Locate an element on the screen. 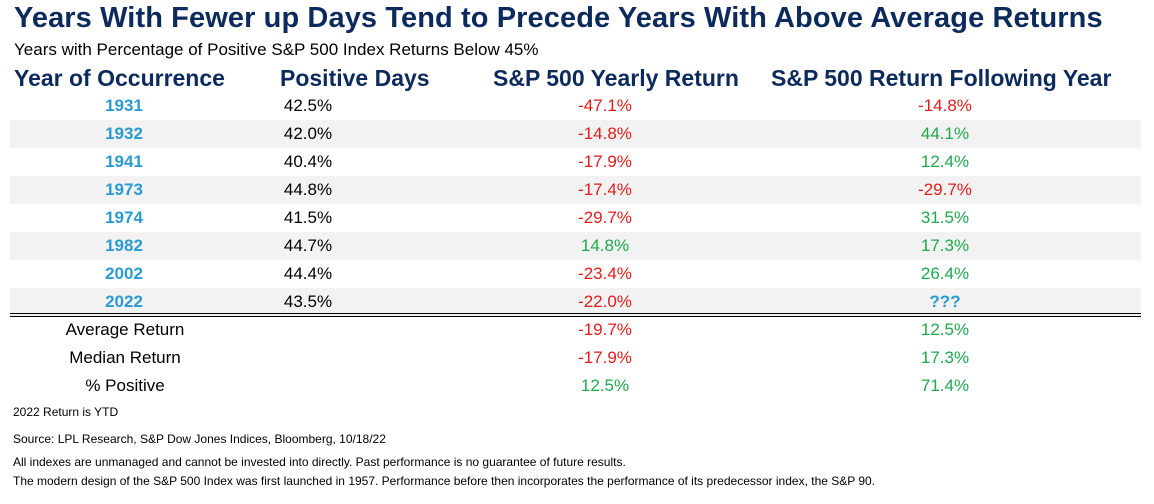  header-yearly-return: S&P 500 Yearly Return is located at coordinates (616, 78).